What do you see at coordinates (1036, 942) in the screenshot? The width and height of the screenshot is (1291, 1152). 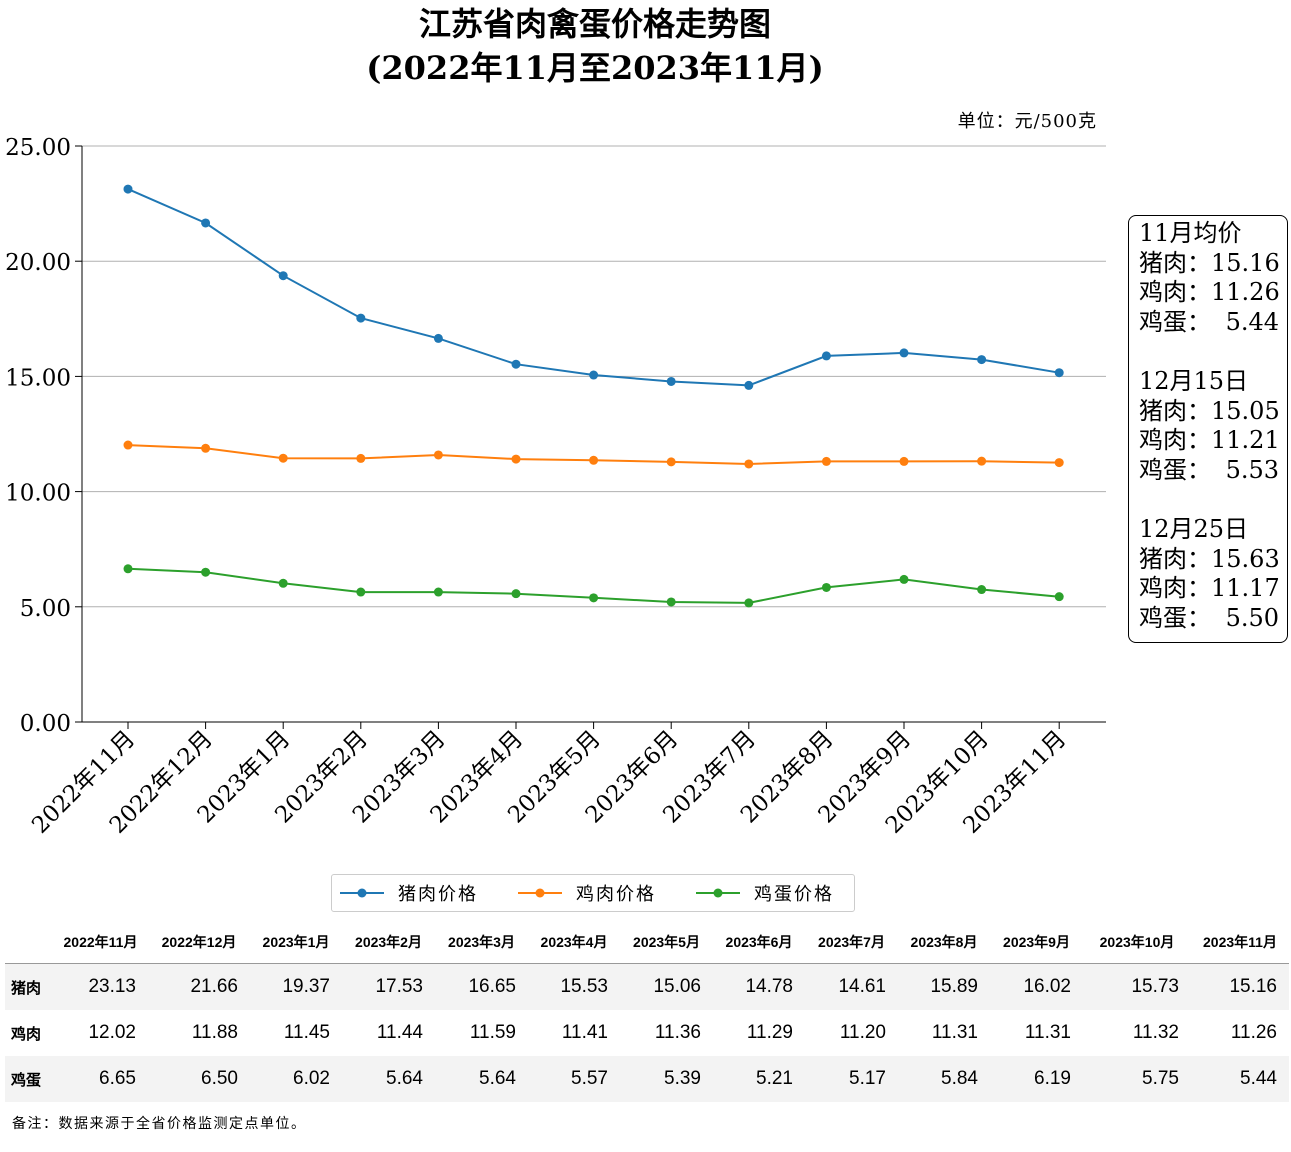 I see `table-column-header: 2023年9月` at bounding box center [1036, 942].